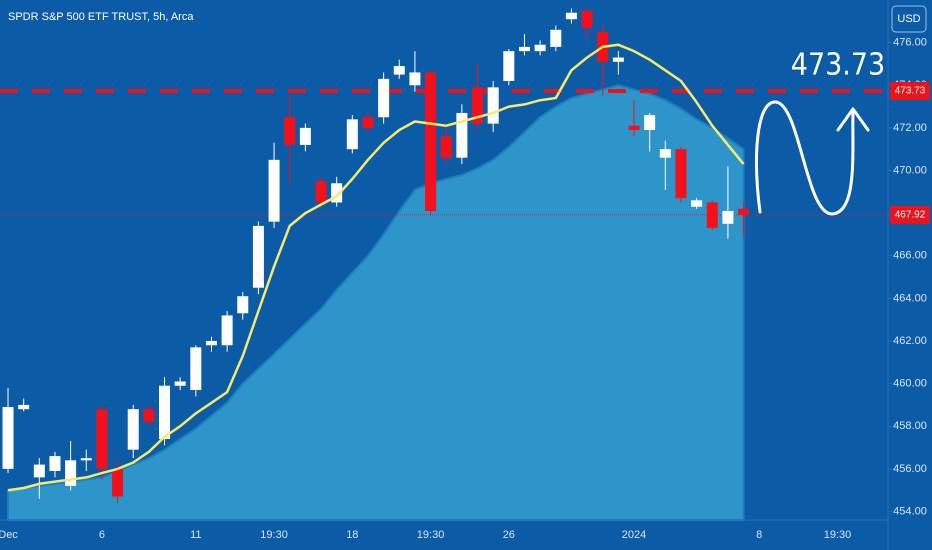 The width and height of the screenshot is (932, 550). I want to click on y-tick-label: 472.00, so click(910, 128).